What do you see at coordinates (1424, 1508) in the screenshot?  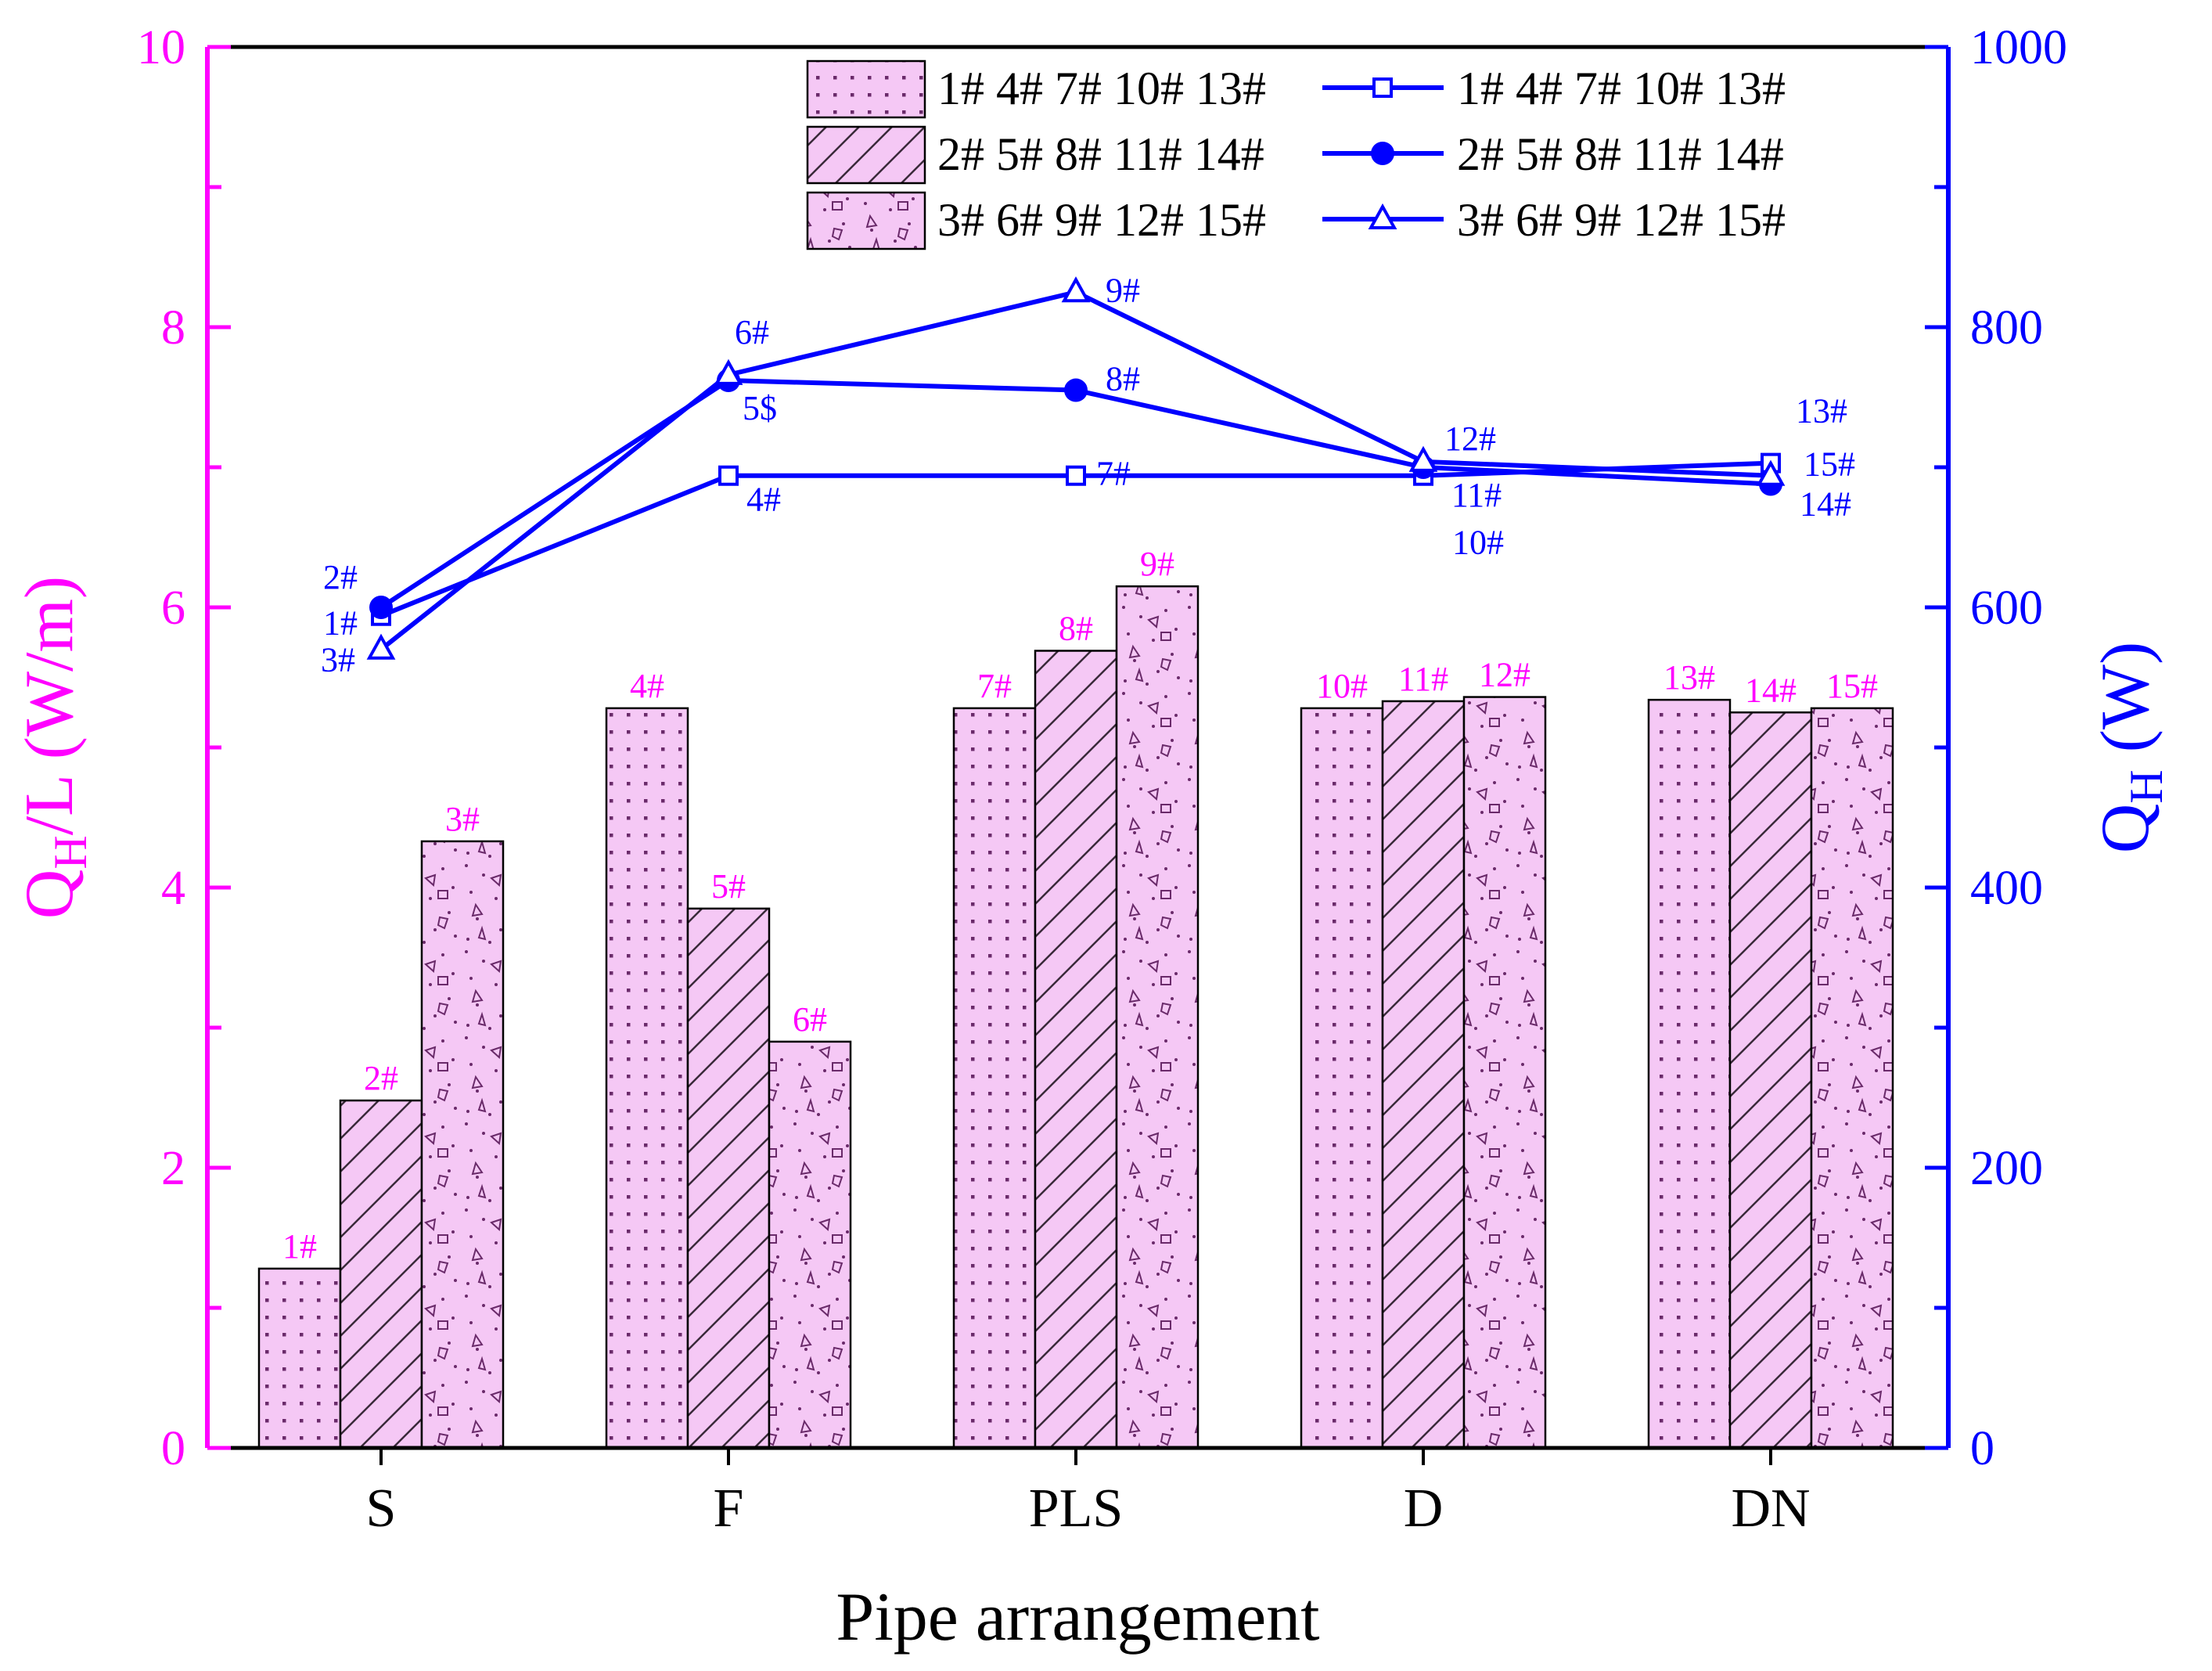 I see `x-tick-label: D` at bounding box center [1424, 1508].